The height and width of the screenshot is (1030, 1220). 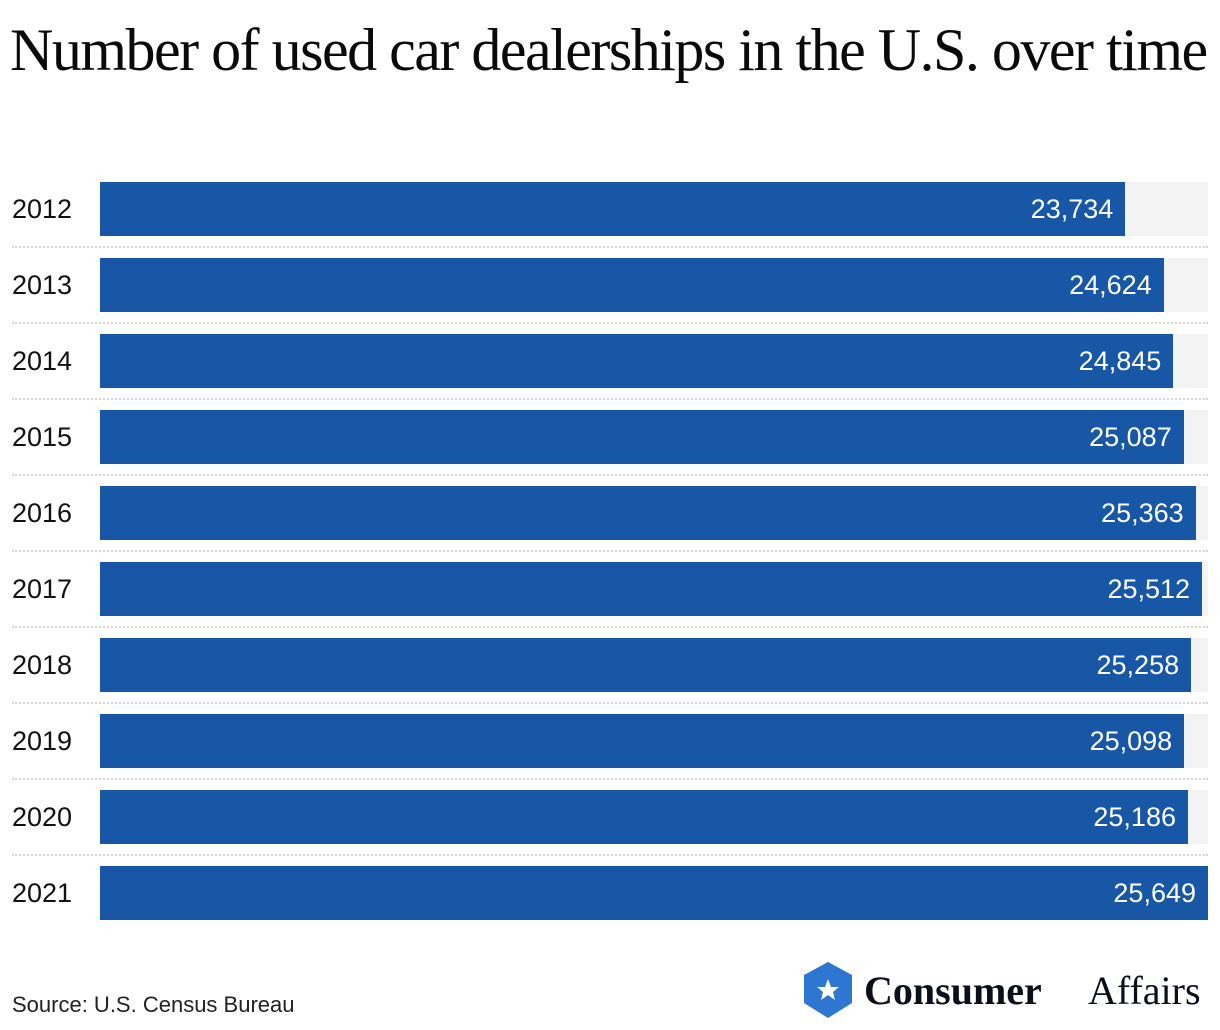 I want to click on category-label: 2018, so click(x=42, y=665).